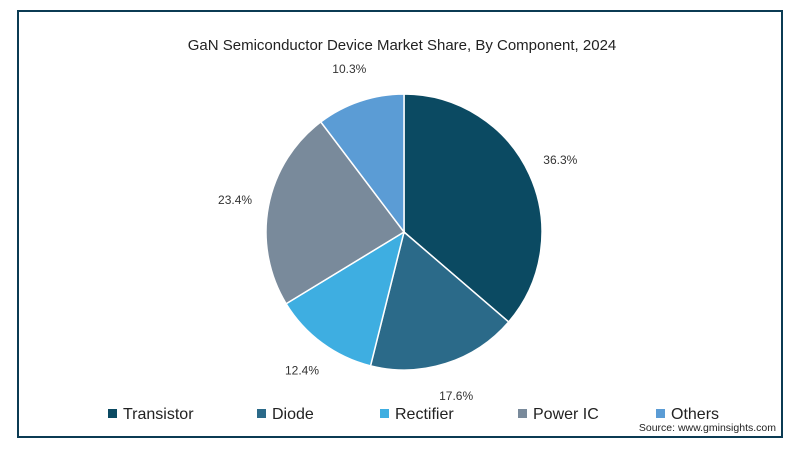 This screenshot has height=453, width=799. I want to click on value-label-others: 10.3%, so click(349, 69).